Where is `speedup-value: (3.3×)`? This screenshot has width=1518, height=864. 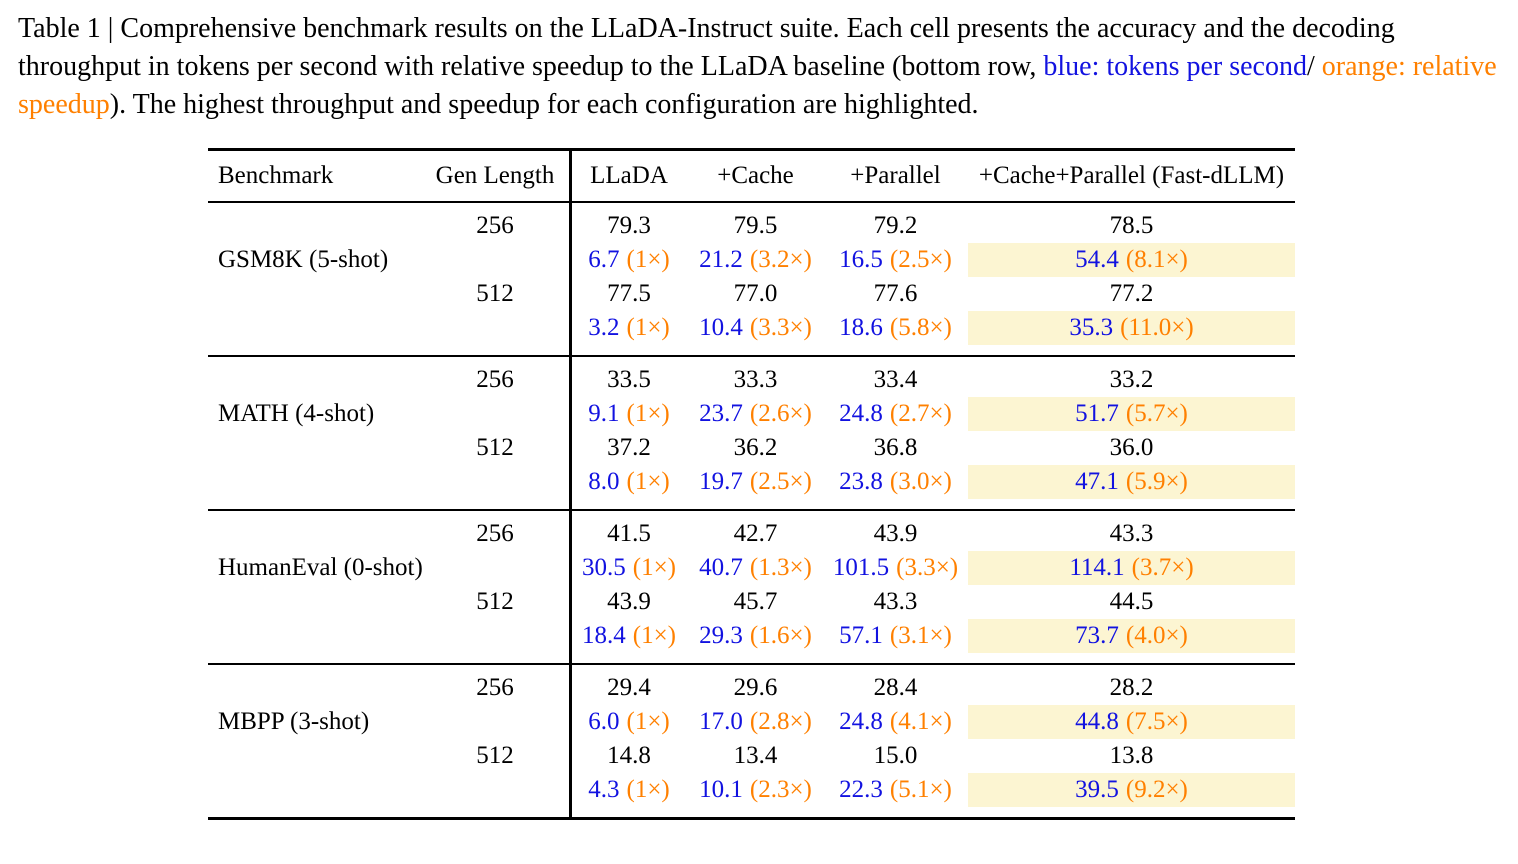 speedup-value: (3.3×) is located at coordinates (780, 327).